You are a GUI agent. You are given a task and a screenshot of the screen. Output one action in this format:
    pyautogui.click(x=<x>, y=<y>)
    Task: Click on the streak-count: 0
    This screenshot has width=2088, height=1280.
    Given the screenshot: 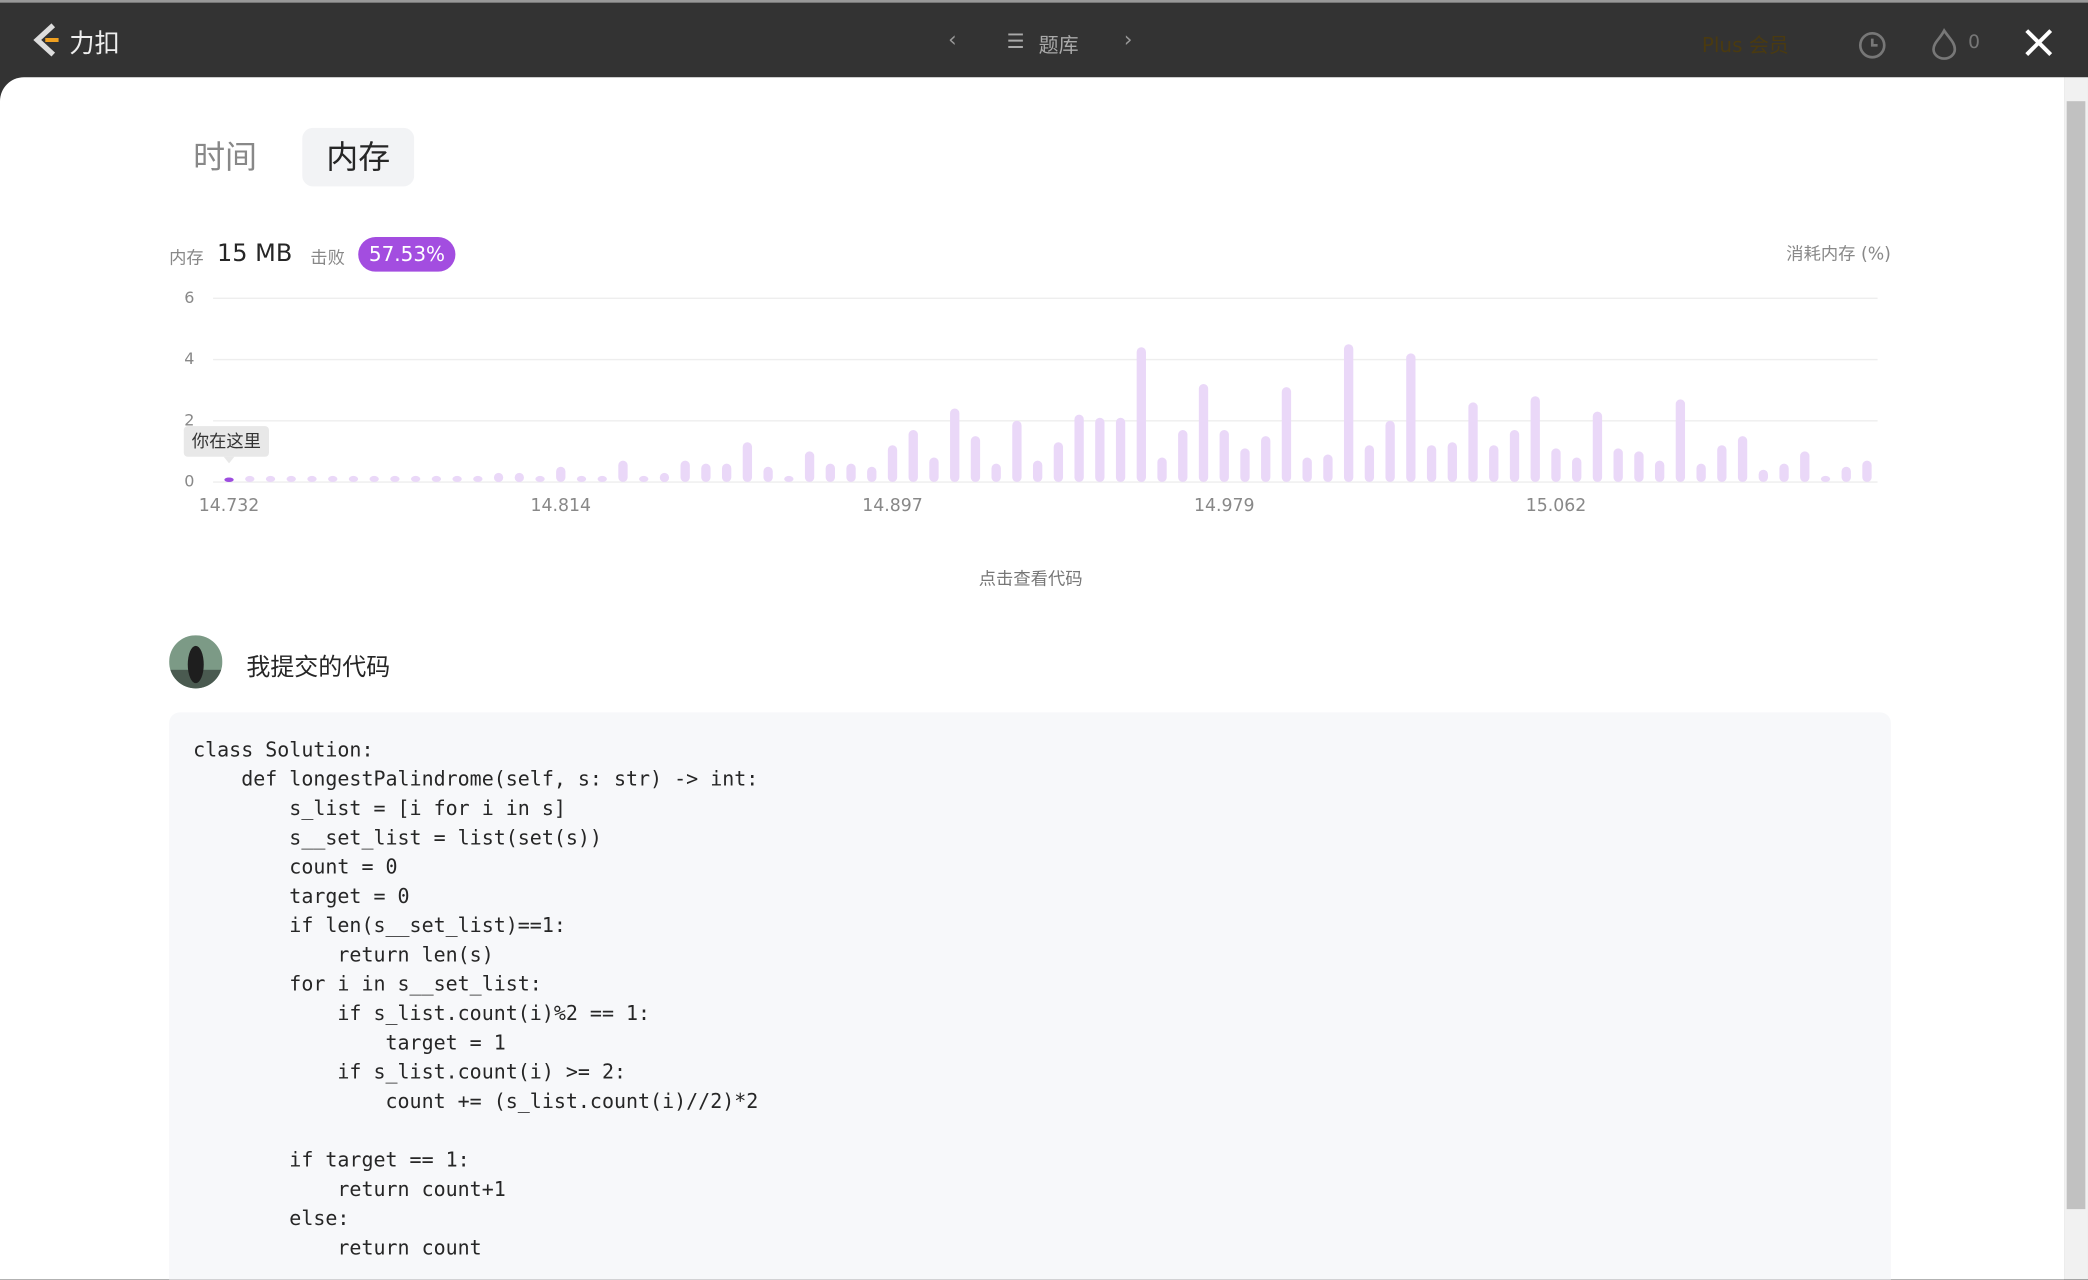 What is the action you would take?
    pyautogui.click(x=1974, y=42)
    